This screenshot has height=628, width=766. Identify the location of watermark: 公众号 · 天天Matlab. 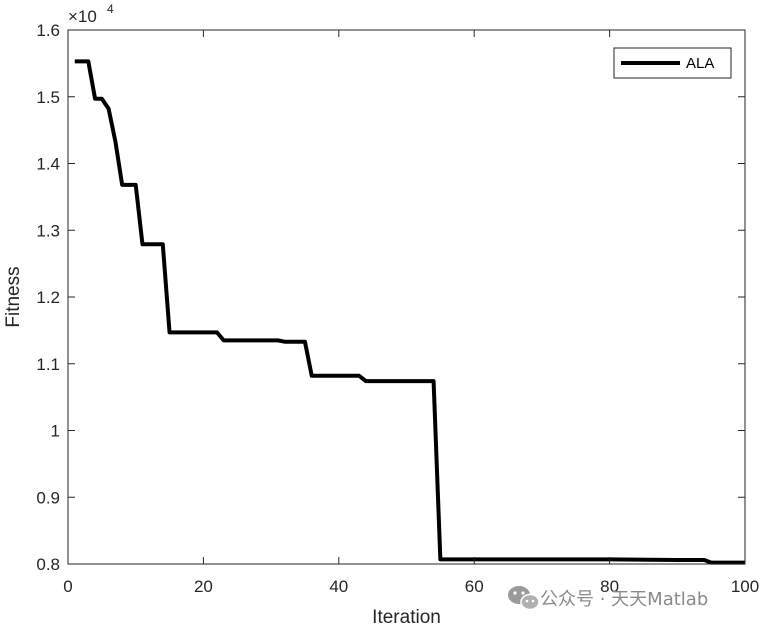
(608, 598).